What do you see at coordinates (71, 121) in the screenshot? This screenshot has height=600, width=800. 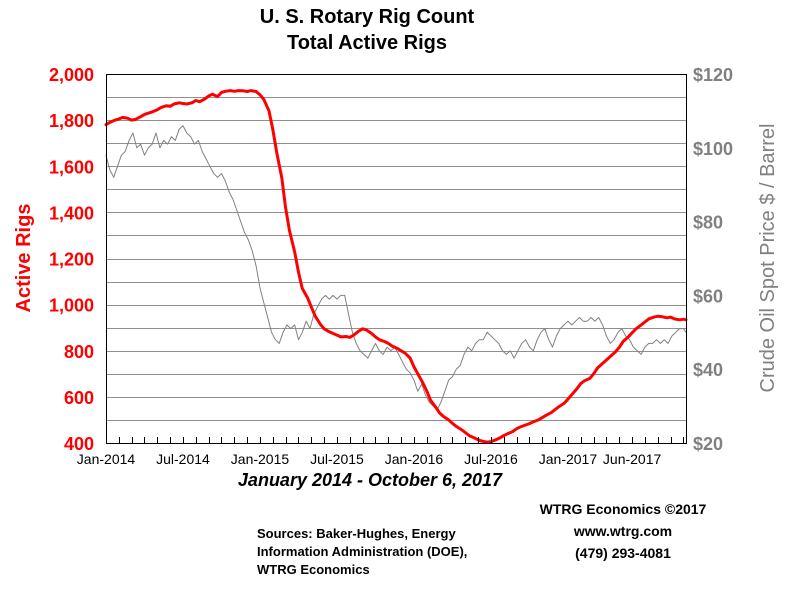 I see `y-left-tick-label: 1,800` at bounding box center [71, 121].